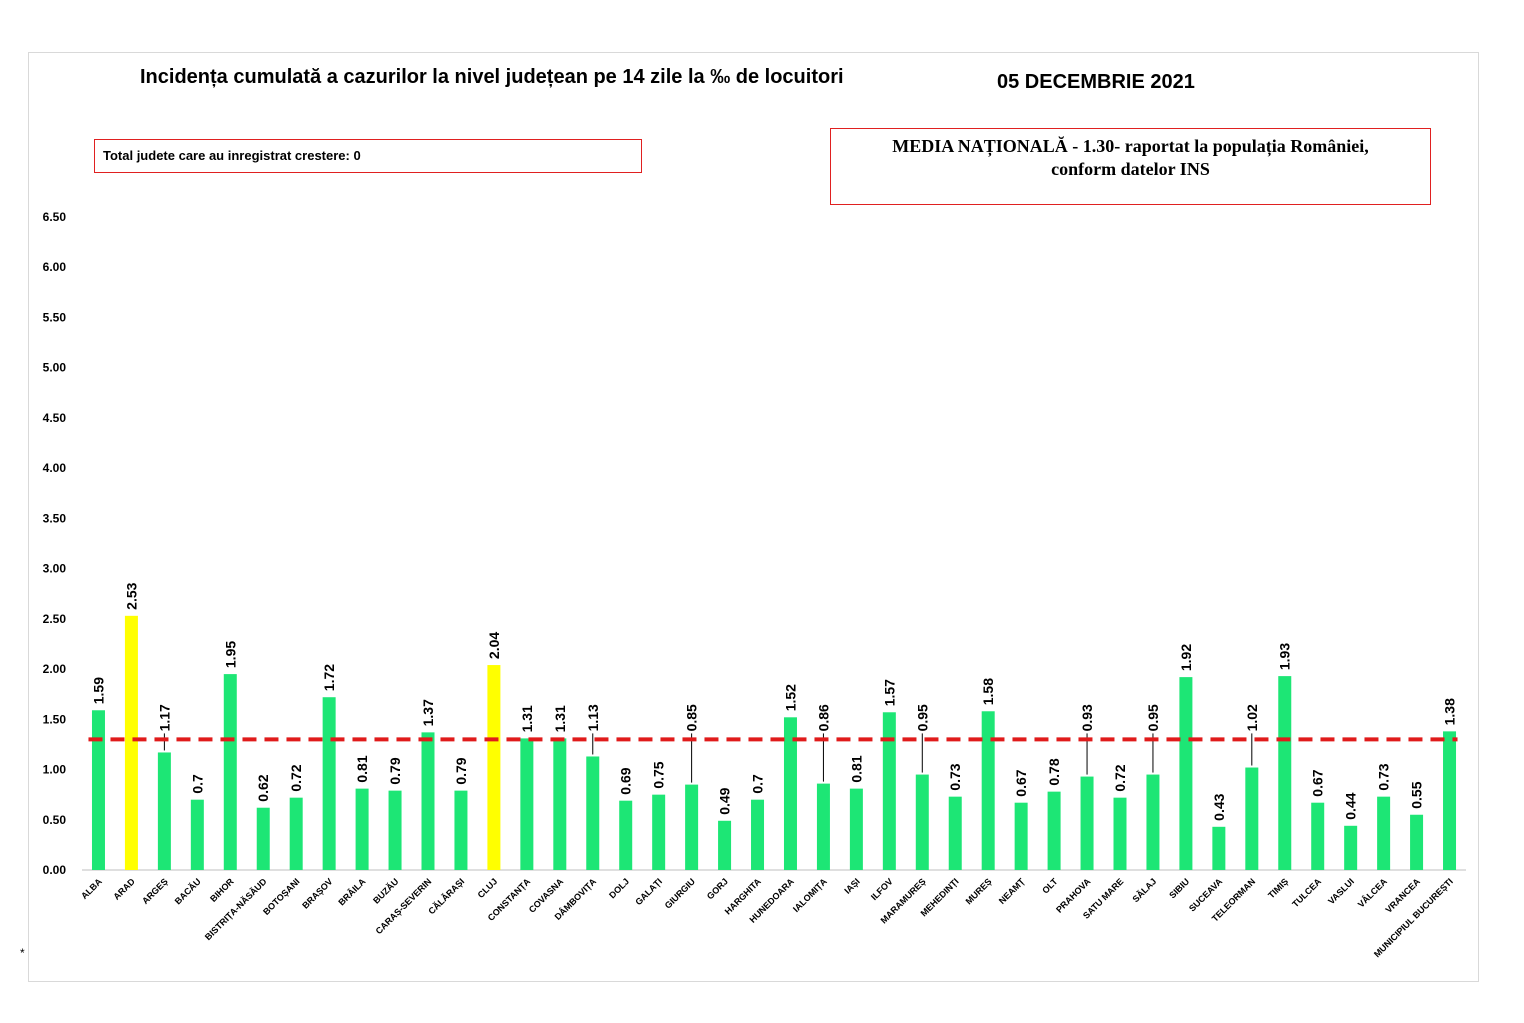 The width and height of the screenshot is (1524, 1023). I want to click on data-label: 0.73, so click(1384, 776).